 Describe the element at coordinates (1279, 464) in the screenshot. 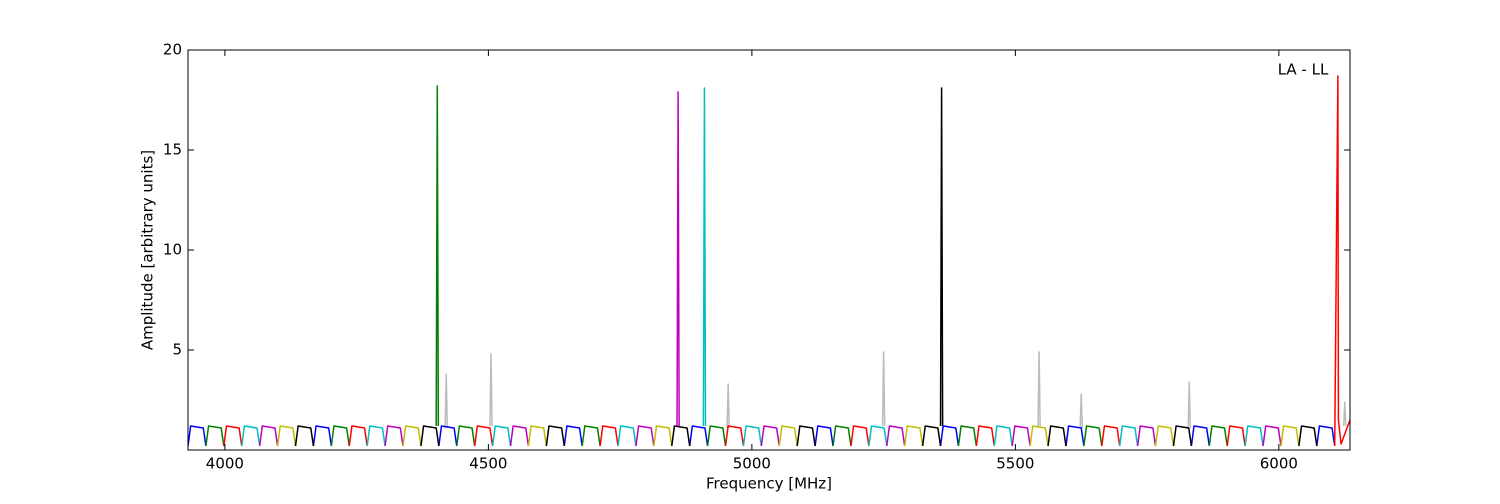

I see `x-tick-label: 6000` at that location.